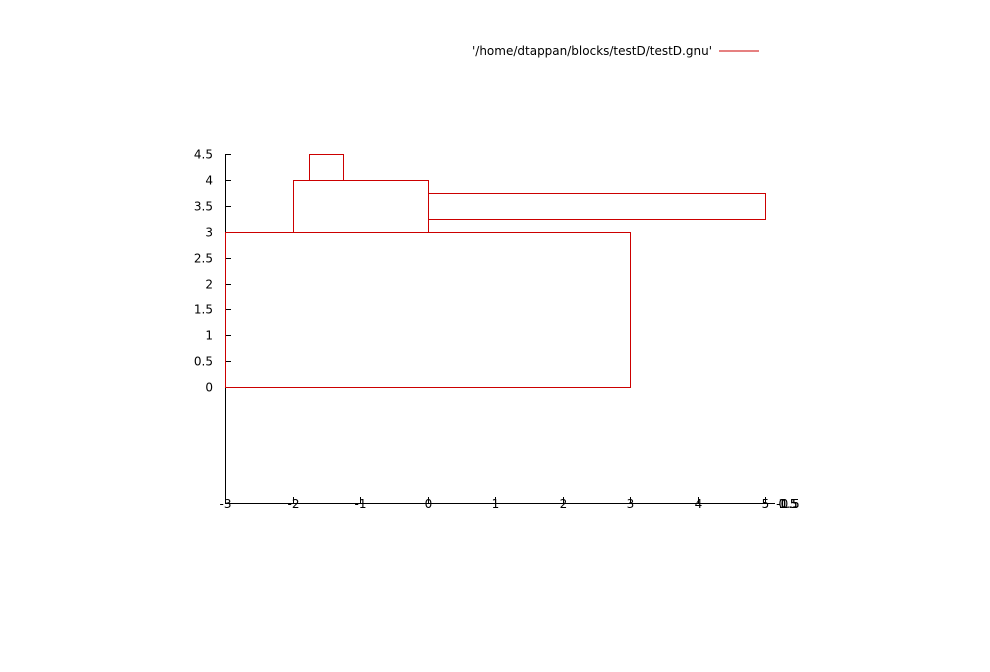 The image size is (990, 672). Describe the element at coordinates (429, 504) in the screenshot. I see `x-tick-label: 0` at that location.